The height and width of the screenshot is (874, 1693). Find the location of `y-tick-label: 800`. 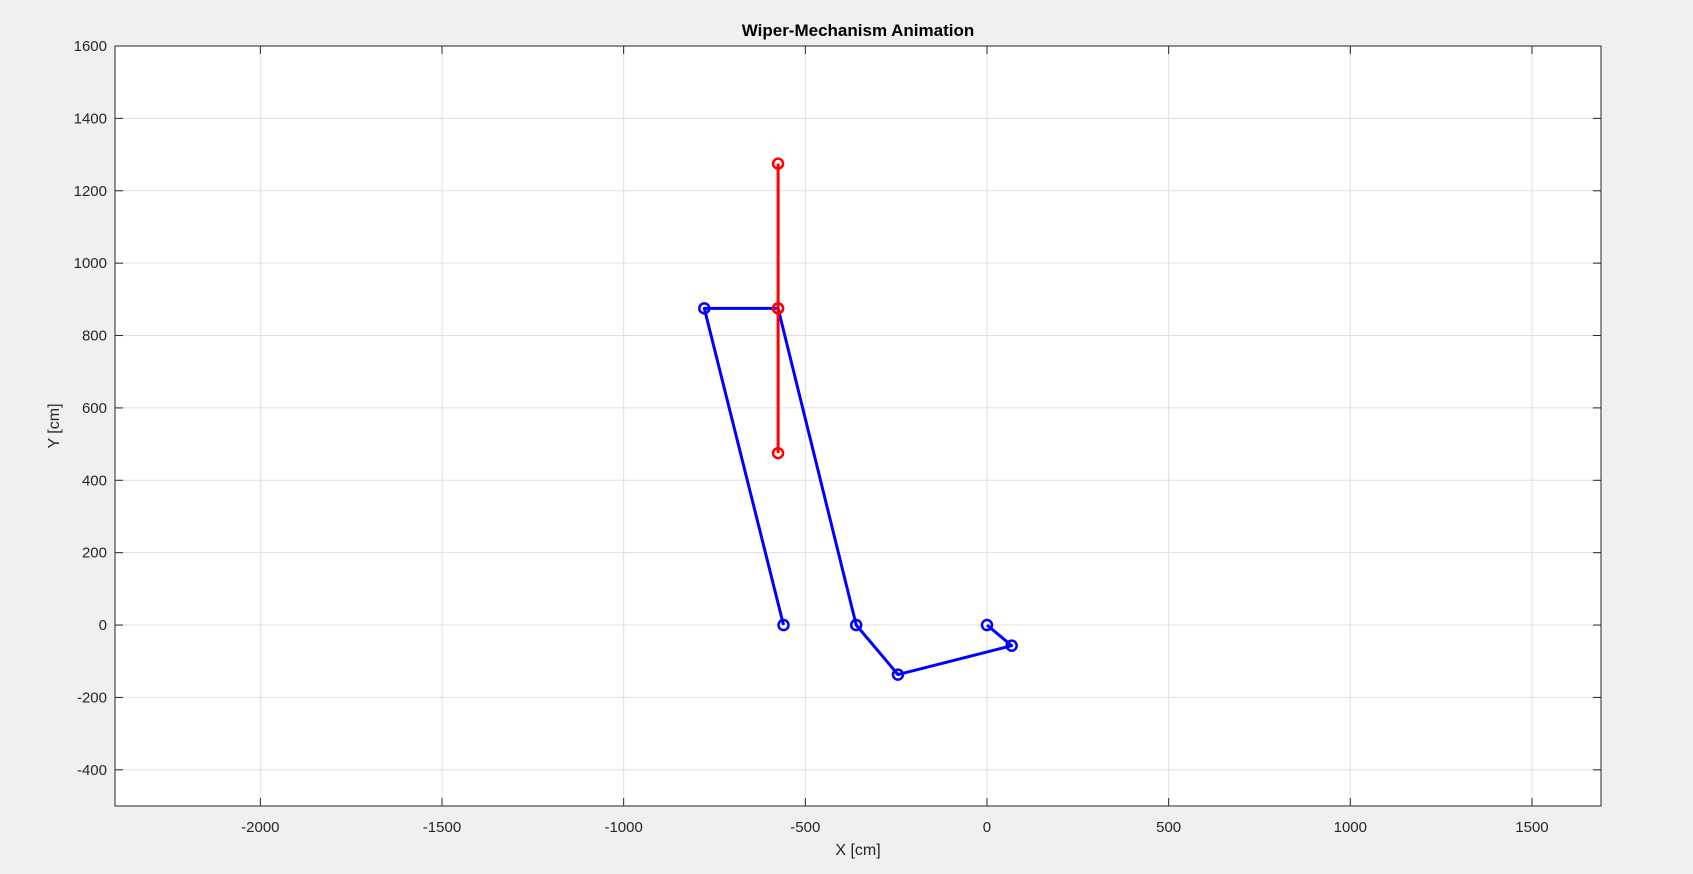

y-tick-label: 800 is located at coordinates (94, 336).